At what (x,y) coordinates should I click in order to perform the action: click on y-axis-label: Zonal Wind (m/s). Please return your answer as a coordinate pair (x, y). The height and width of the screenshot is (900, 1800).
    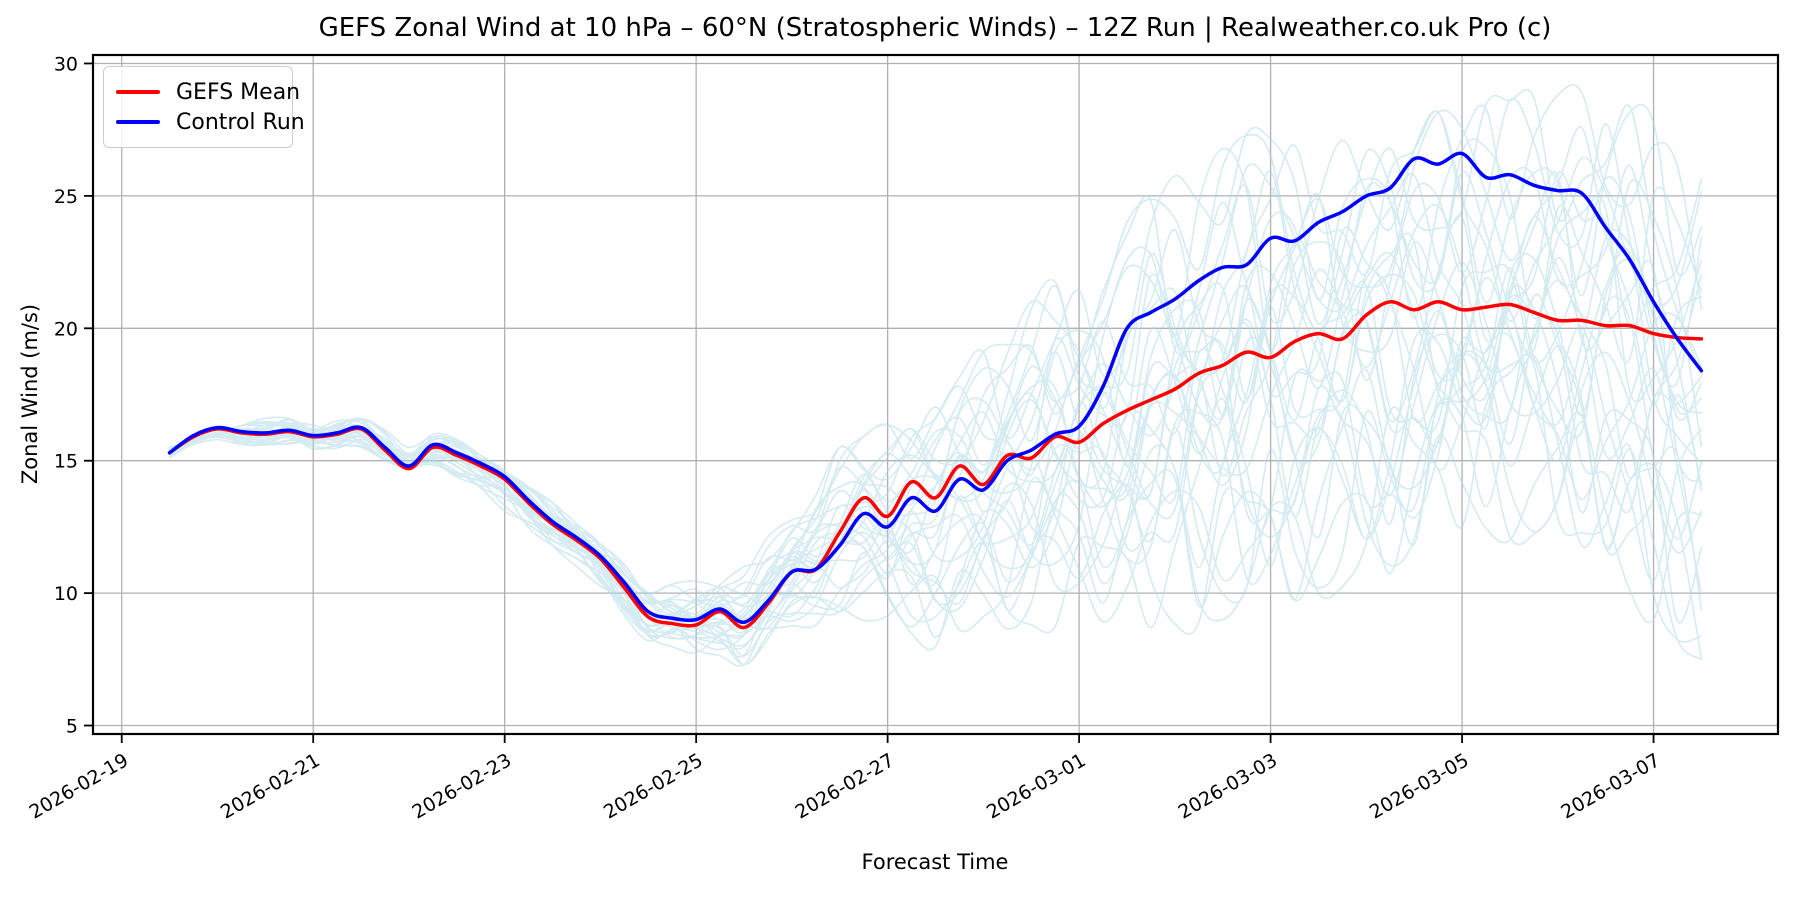
    Looking at the image, I should click on (30, 394).